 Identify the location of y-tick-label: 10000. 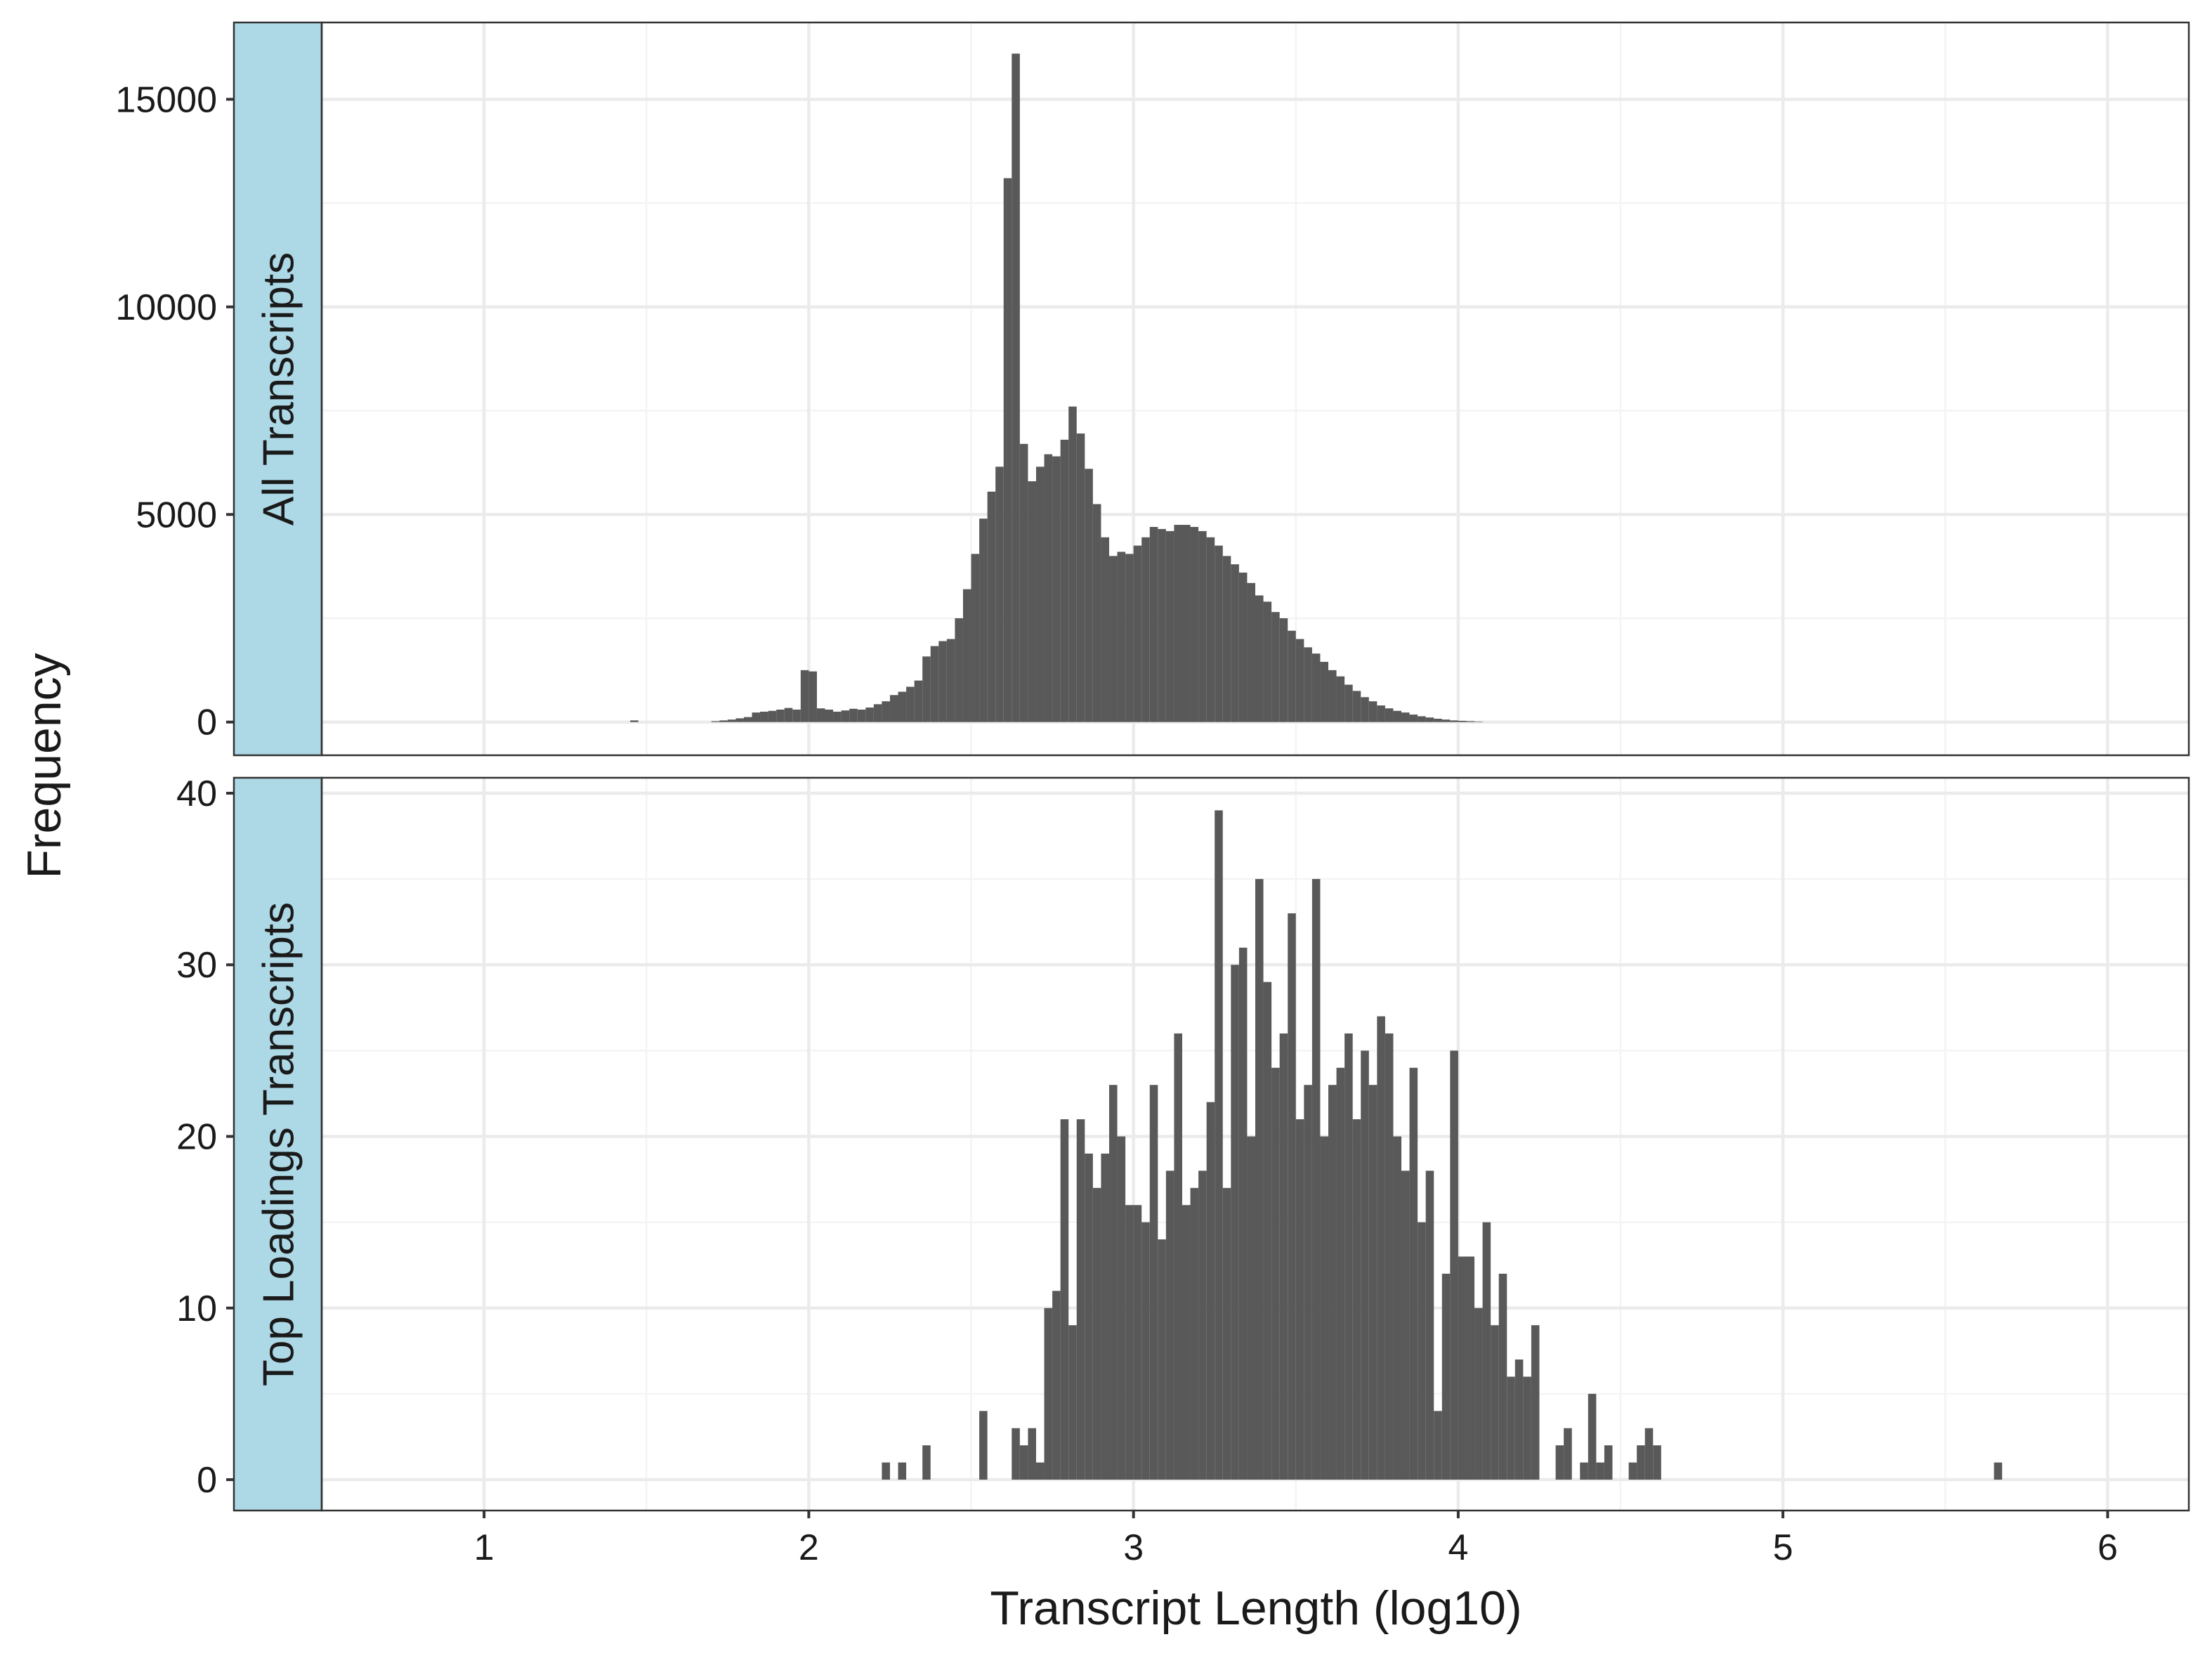
(166, 308).